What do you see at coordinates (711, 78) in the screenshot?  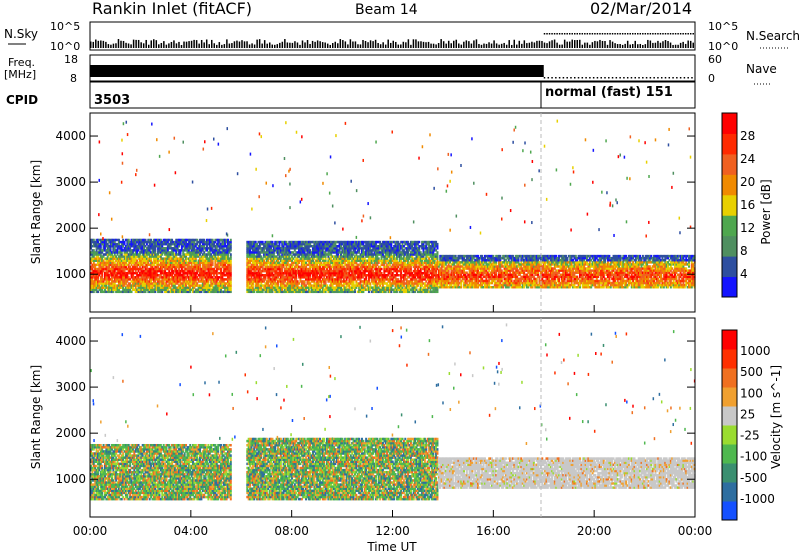 I see `freq-right-tick-bottom: 0` at bounding box center [711, 78].